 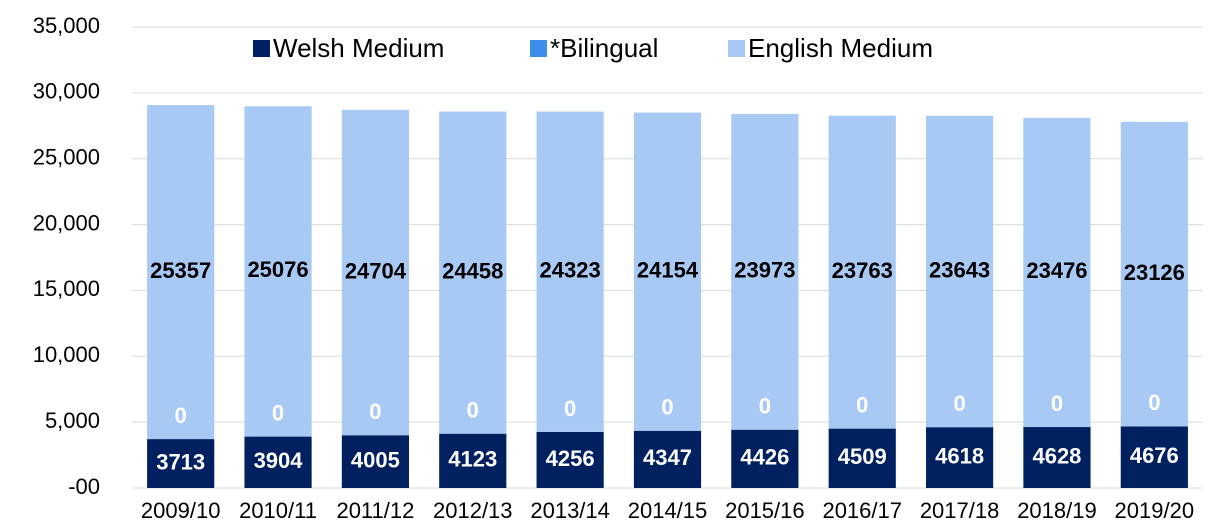 I want to click on value-label: 4123, so click(x=472, y=459).